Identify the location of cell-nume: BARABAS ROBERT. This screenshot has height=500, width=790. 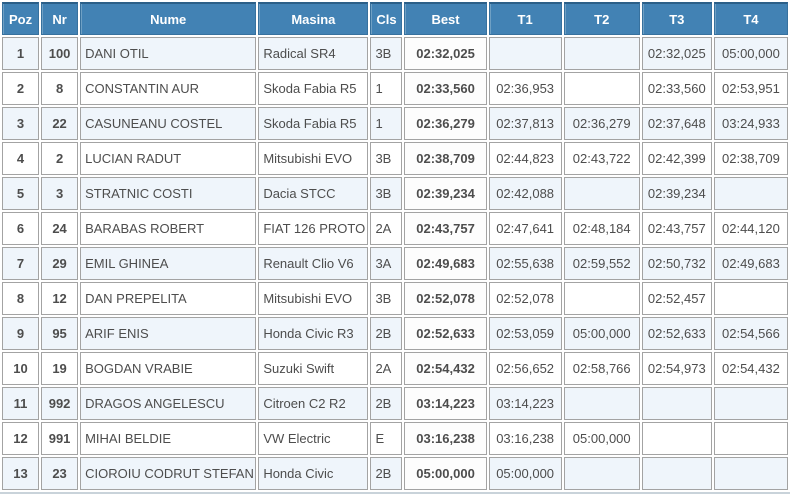
(168, 228).